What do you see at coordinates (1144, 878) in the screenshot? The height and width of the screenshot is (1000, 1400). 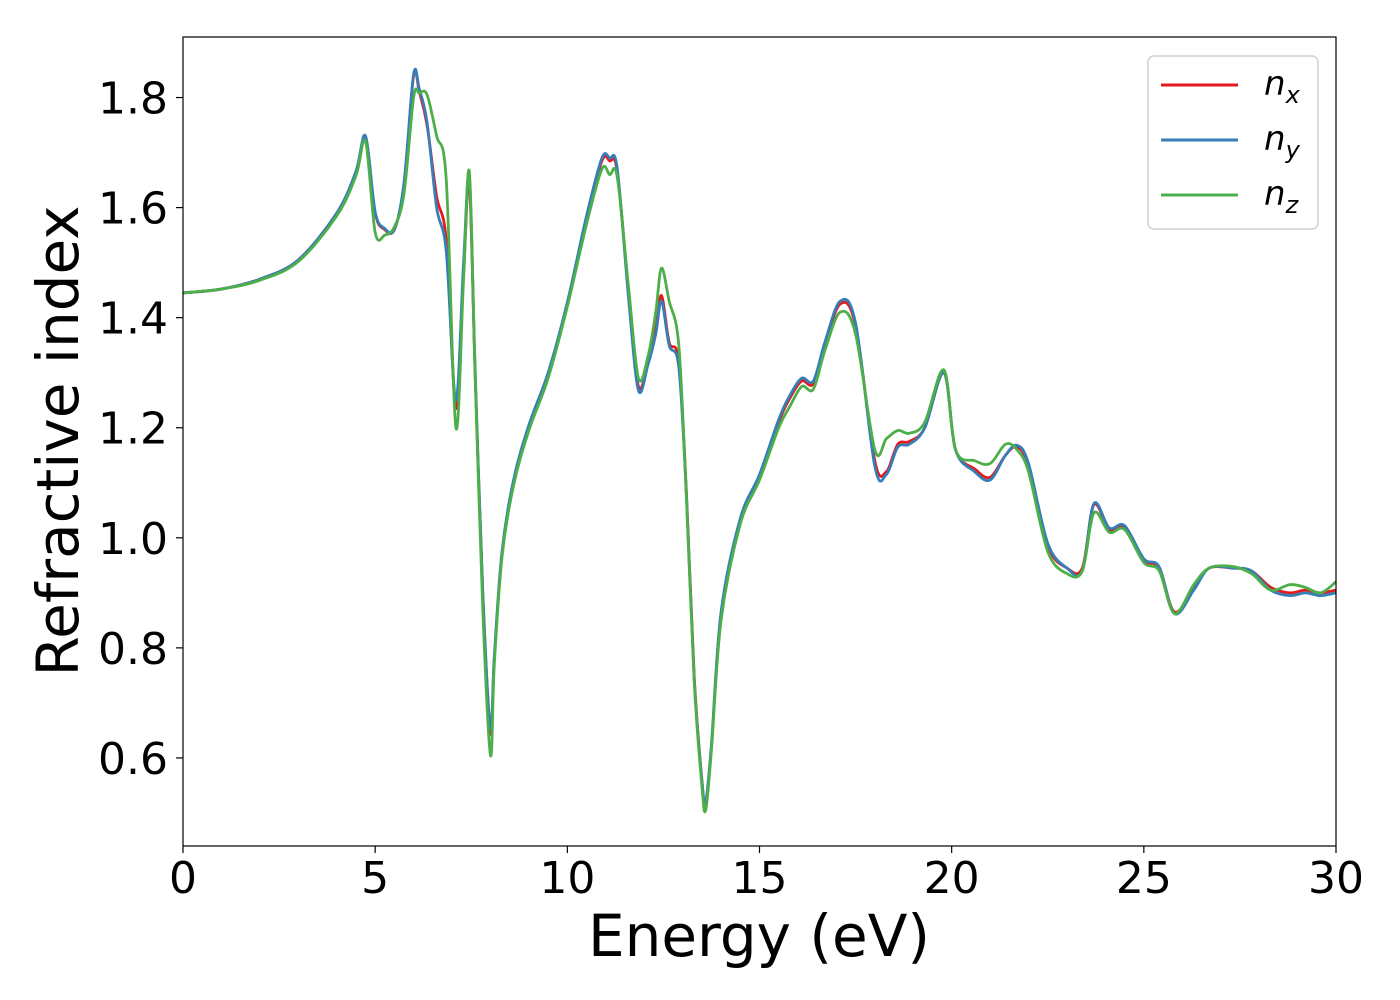 I see `x-tick-label: 25` at bounding box center [1144, 878].